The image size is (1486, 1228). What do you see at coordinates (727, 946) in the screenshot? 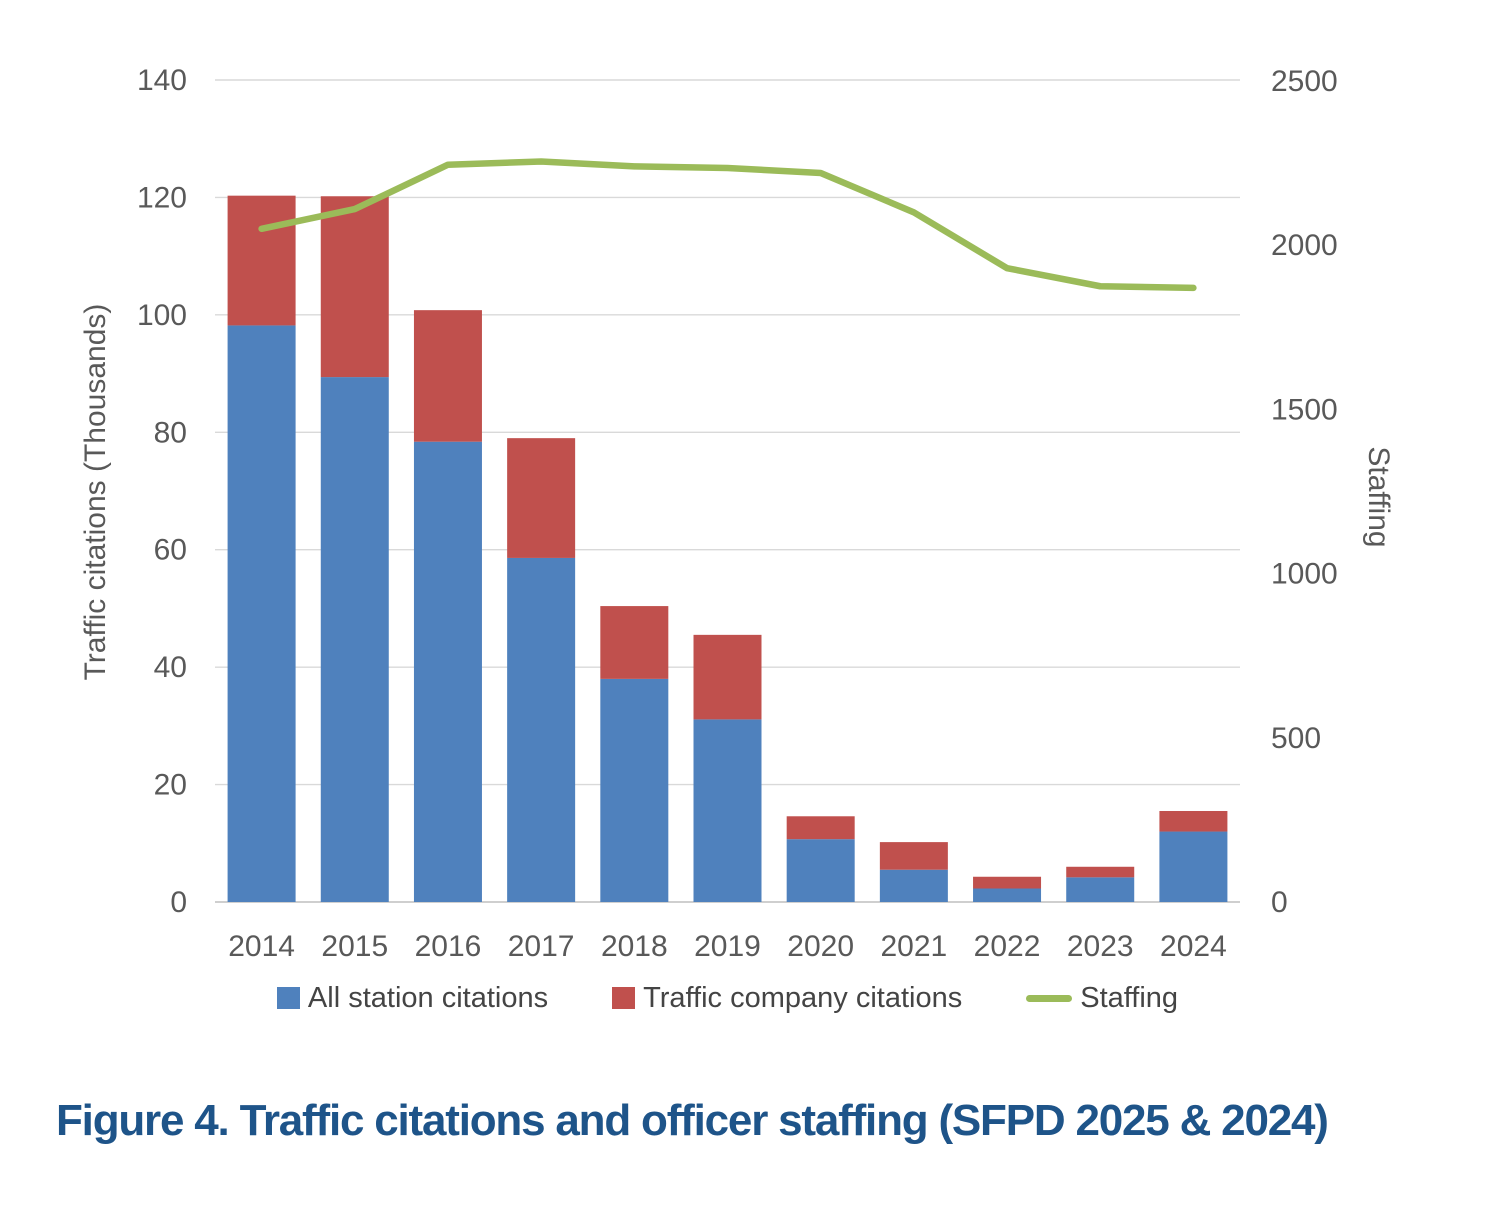
I see `x-axis-tick-label: 2019` at bounding box center [727, 946].